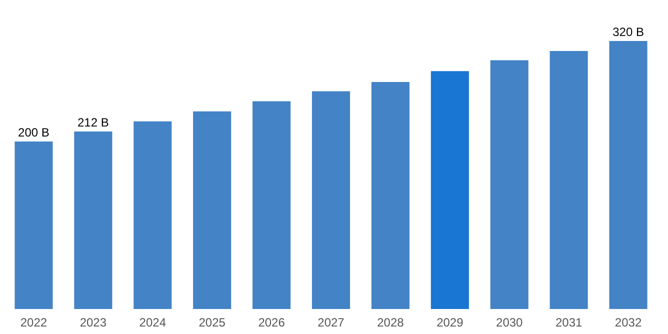 Image resolution: width=668 pixels, height=334 pixels. What do you see at coordinates (628, 32) in the screenshot?
I see `data-label: 320 B` at bounding box center [628, 32].